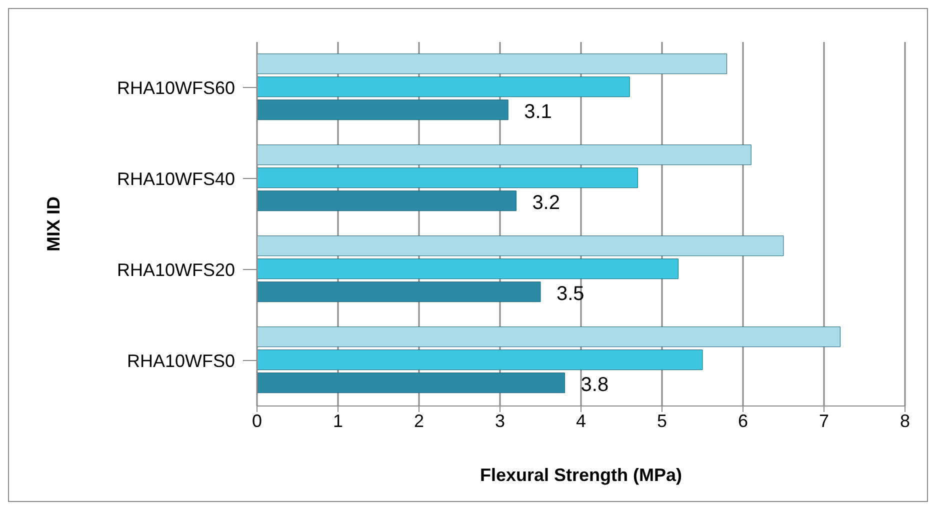 The width and height of the screenshot is (938, 512). I want to click on y-tick-label: RHA10WFS40, so click(175, 178).